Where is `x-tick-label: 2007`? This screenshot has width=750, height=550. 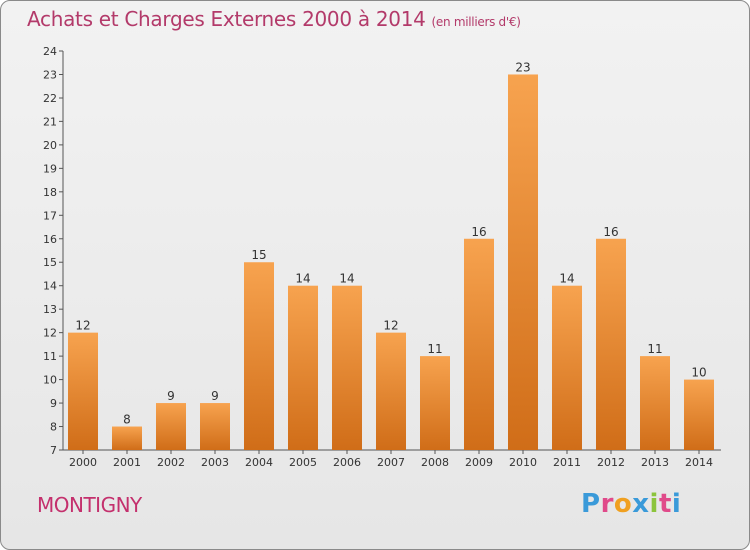 x-tick-label: 2007 is located at coordinates (391, 462).